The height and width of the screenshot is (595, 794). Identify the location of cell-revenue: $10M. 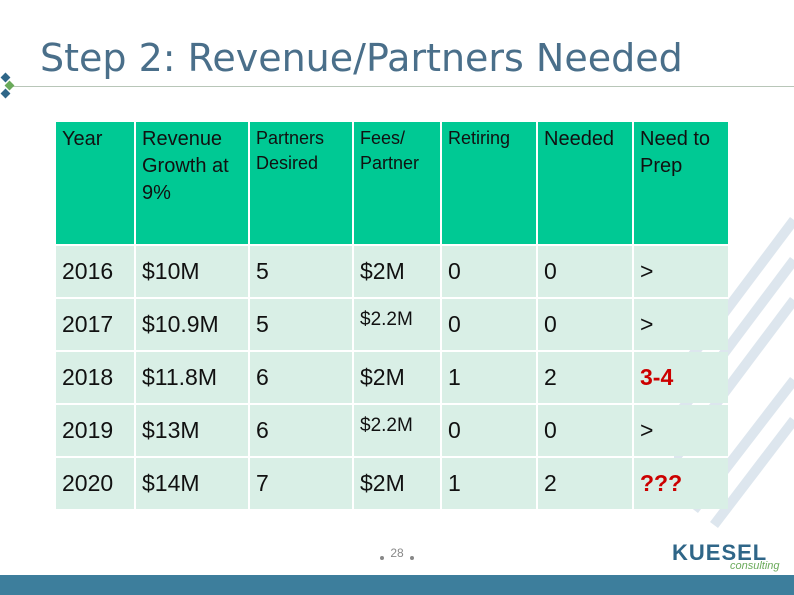
(192, 271).